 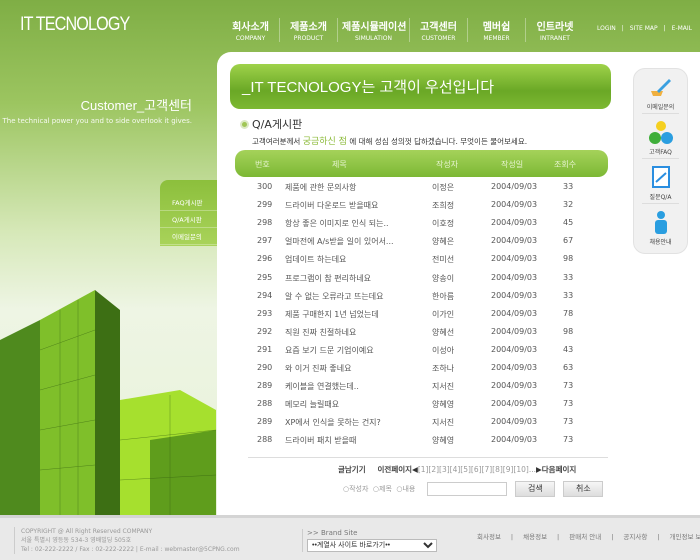 I want to click on nav-customer: 고객센터 CUSTOMER, so click(x=439, y=30).